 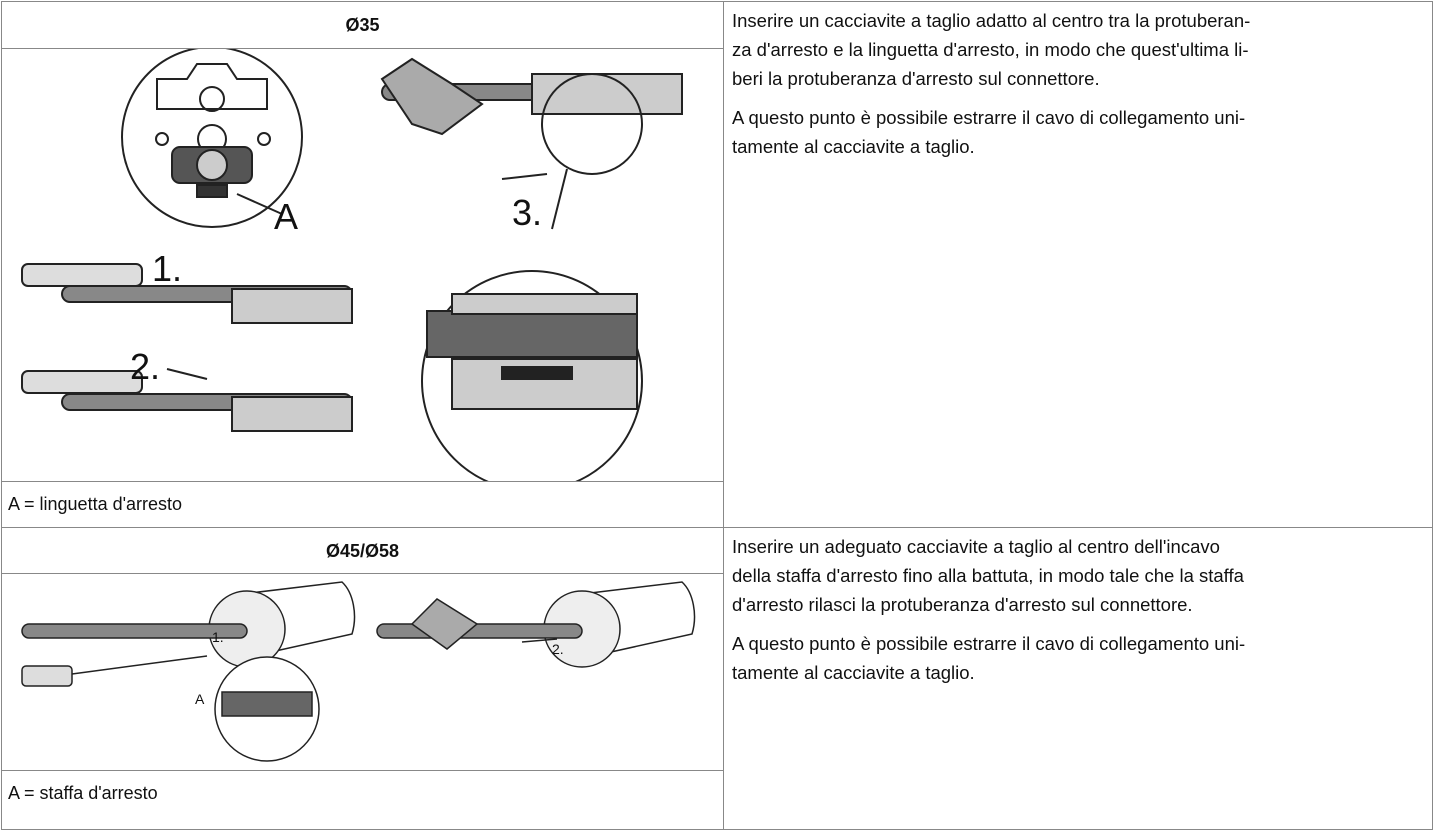 I want to click on heading: Ø45/Ø58, so click(x=362, y=550).